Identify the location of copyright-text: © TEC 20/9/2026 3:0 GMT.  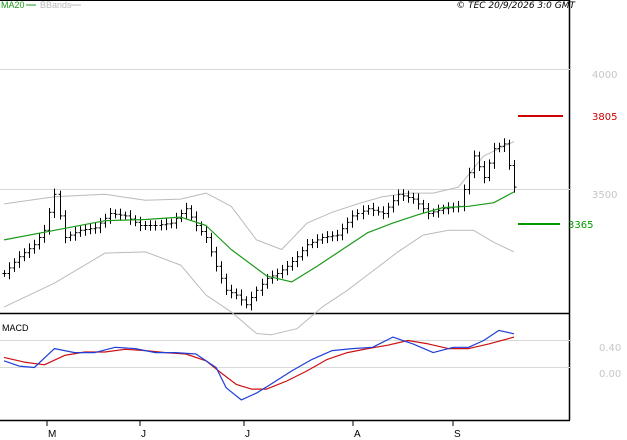
(516, 6).